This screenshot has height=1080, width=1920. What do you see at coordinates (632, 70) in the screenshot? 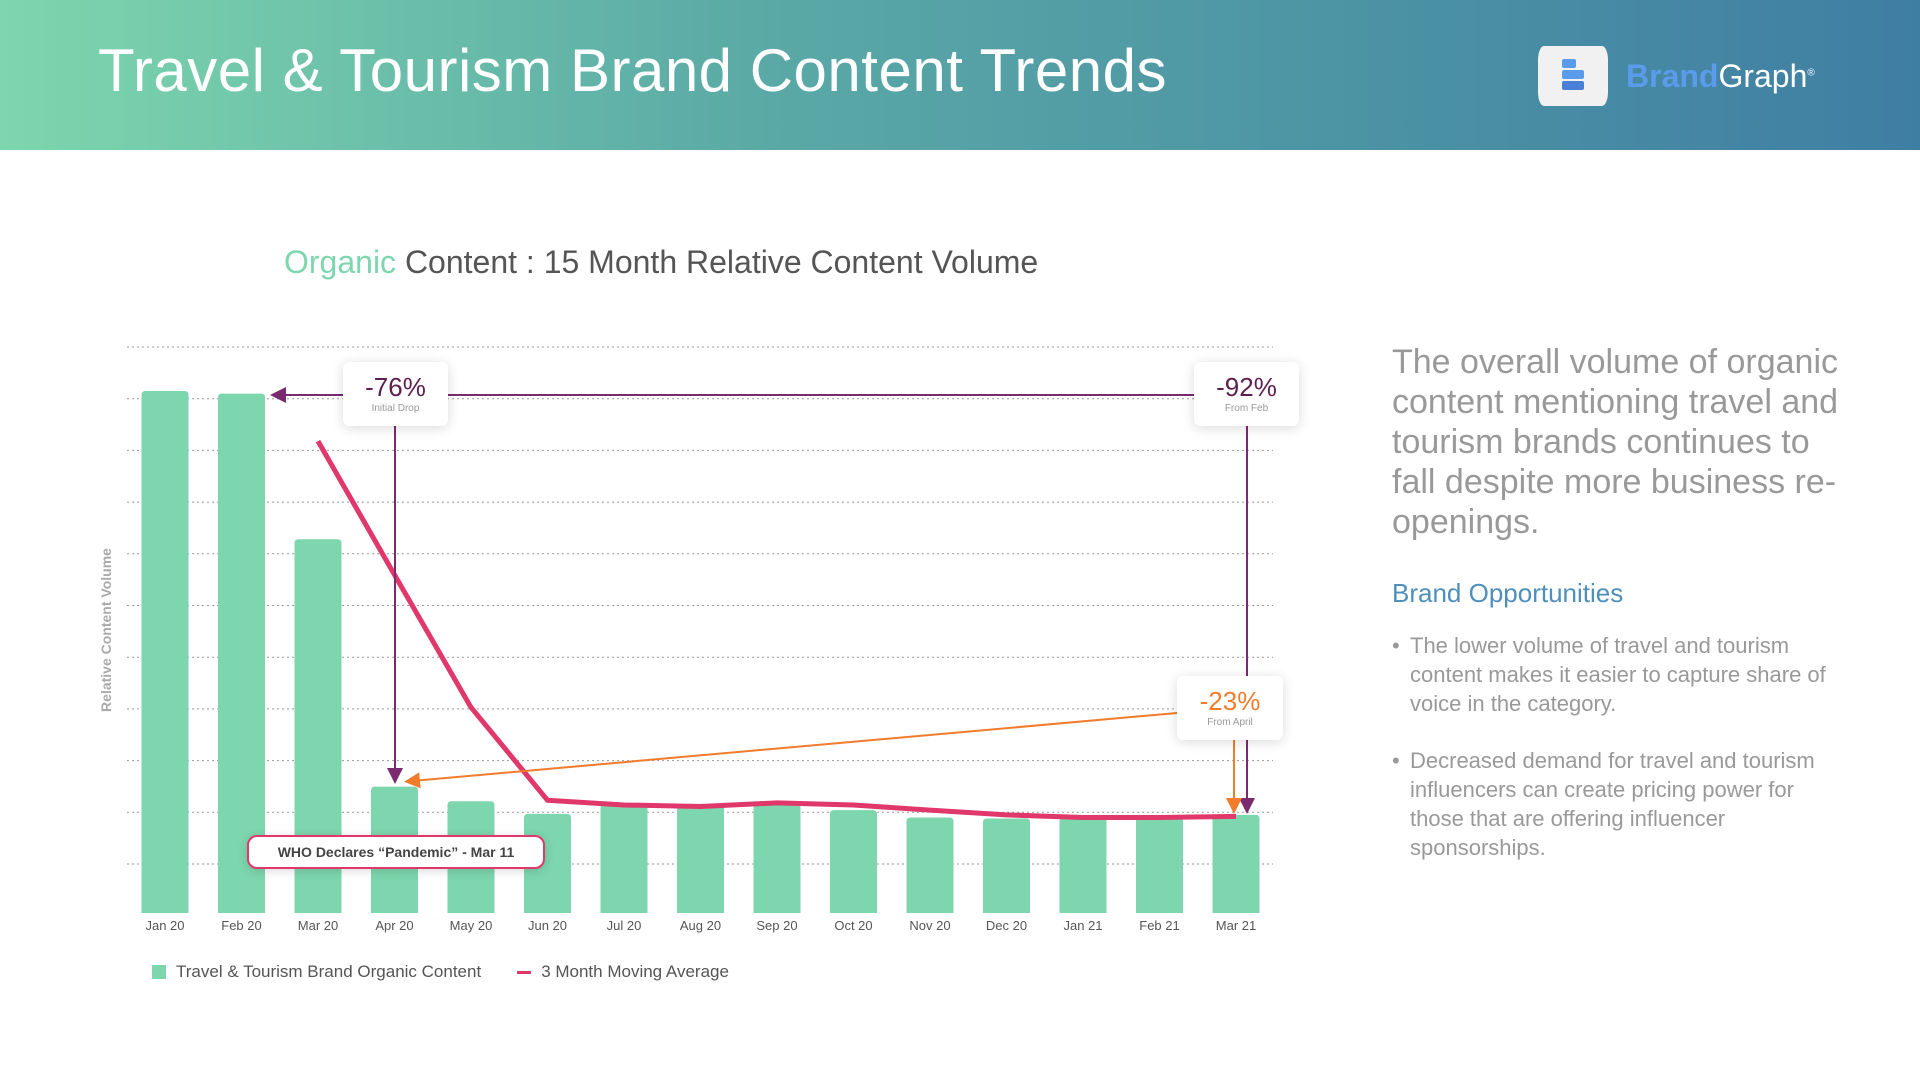
I see `page-title: Travel & Tourism Brand Content Trends` at bounding box center [632, 70].